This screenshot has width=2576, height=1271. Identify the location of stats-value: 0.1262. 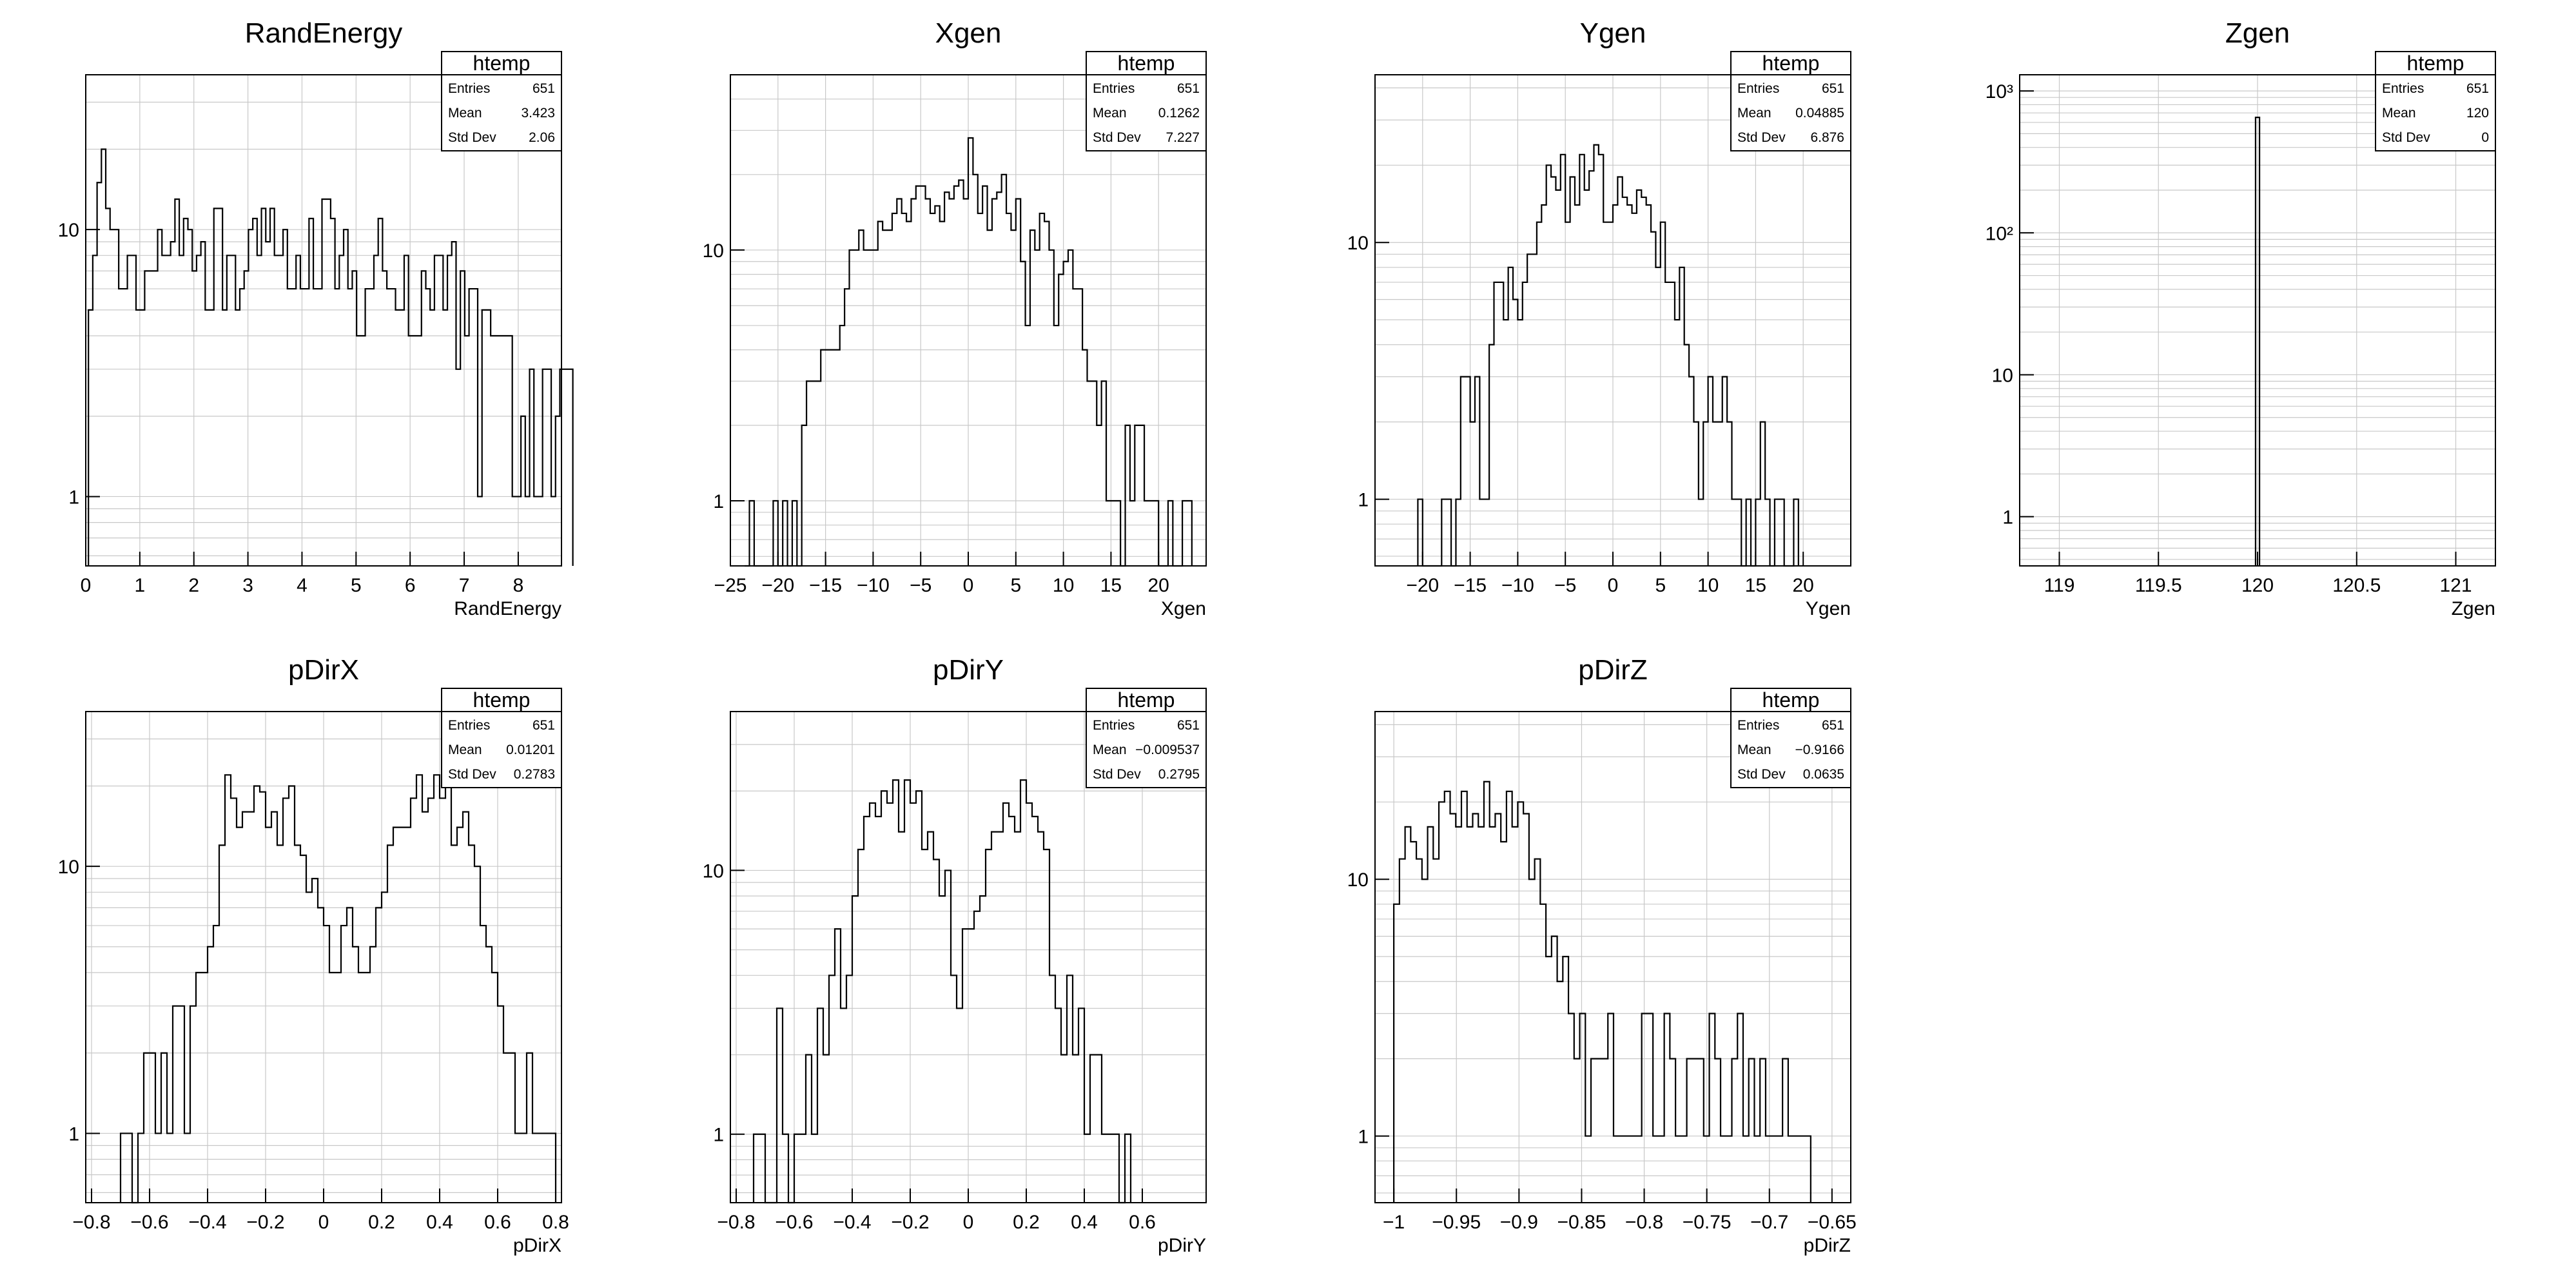
(1179, 113).